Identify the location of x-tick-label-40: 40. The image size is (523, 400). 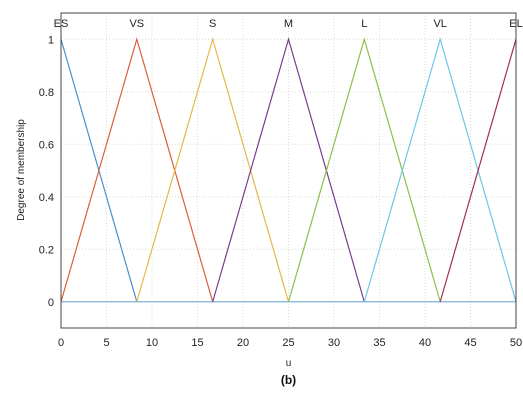
(425, 343).